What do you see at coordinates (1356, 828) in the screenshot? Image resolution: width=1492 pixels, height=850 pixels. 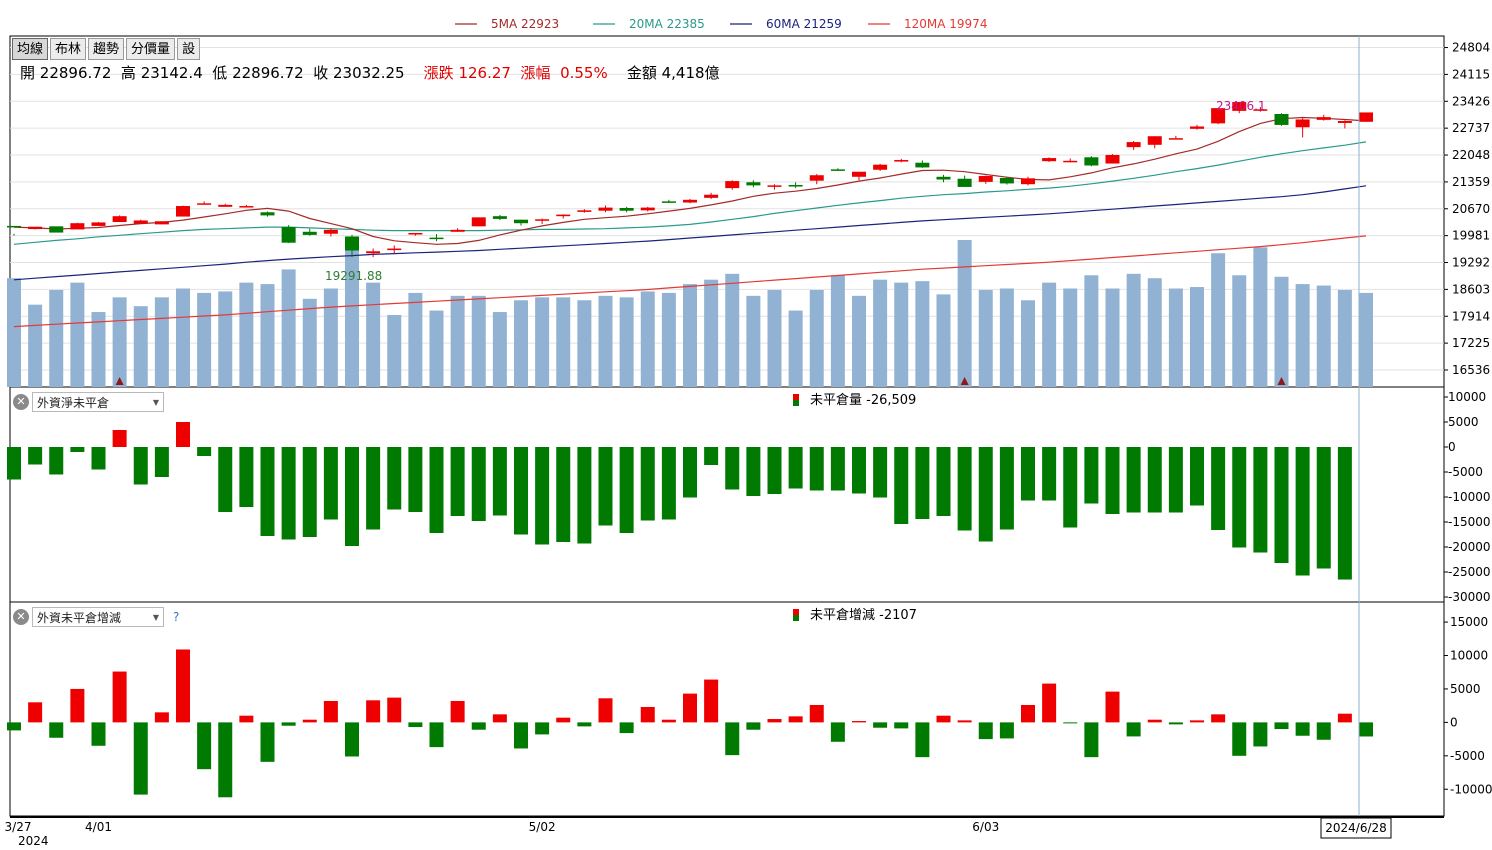 I see `cursor-date-box` at bounding box center [1356, 828].